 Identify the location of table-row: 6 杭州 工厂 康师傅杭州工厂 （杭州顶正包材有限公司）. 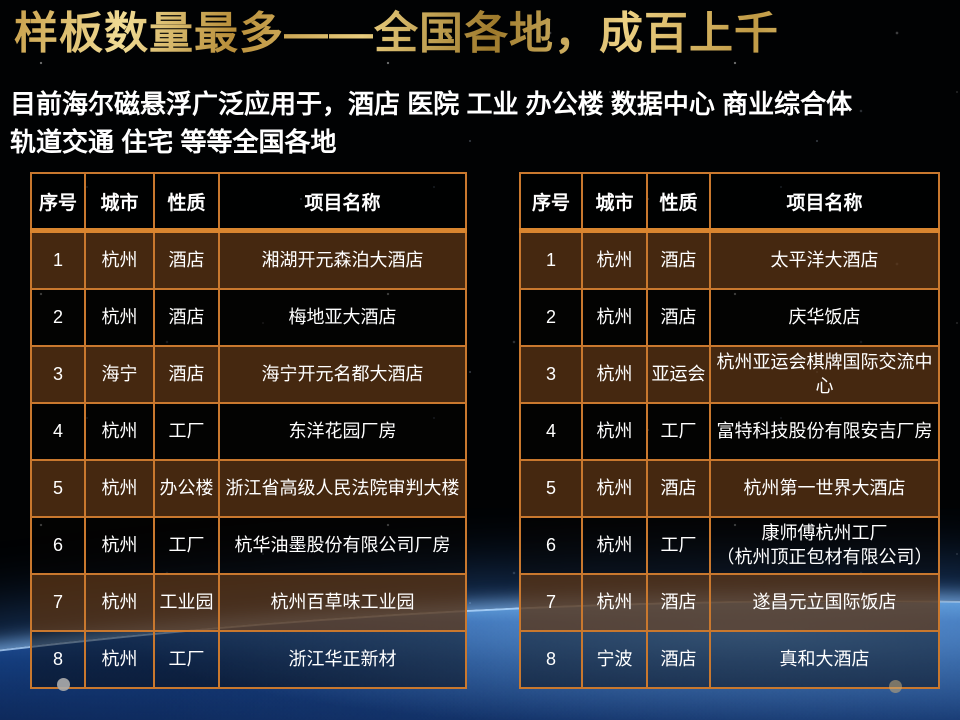
(729, 545).